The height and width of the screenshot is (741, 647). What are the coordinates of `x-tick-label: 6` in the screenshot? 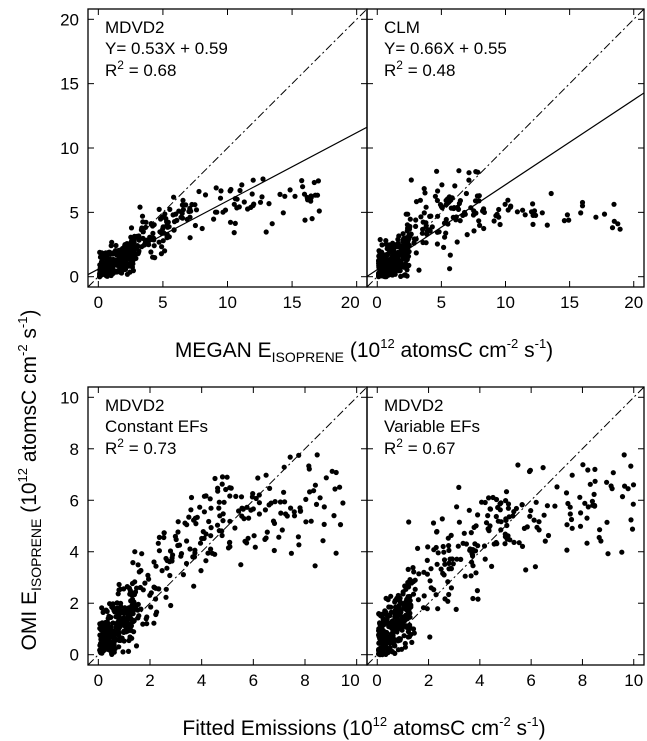 It's located at (530, 680).